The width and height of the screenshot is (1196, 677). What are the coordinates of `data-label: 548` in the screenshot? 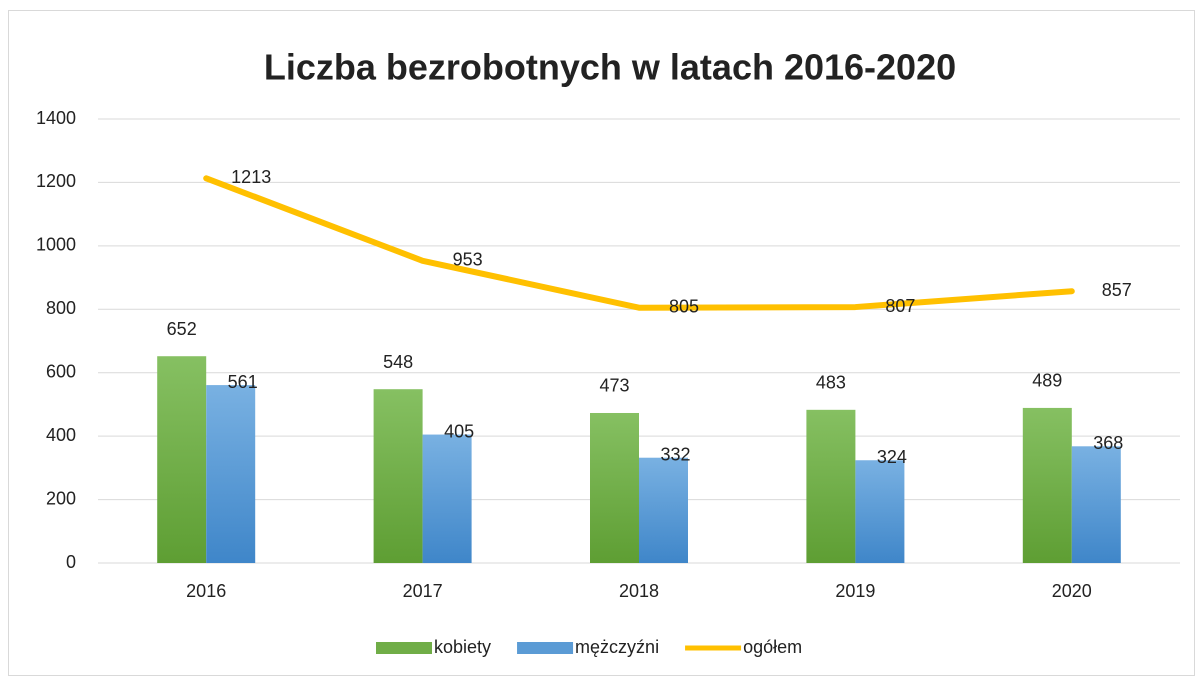 It's located at (398, 362).